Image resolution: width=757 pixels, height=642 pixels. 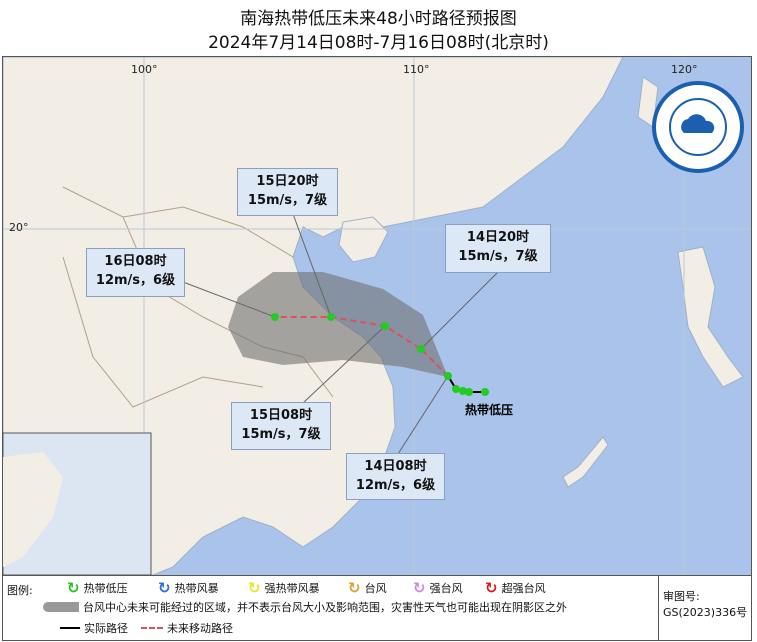 I want to click on cone-icon, so click(x=61, y=607).